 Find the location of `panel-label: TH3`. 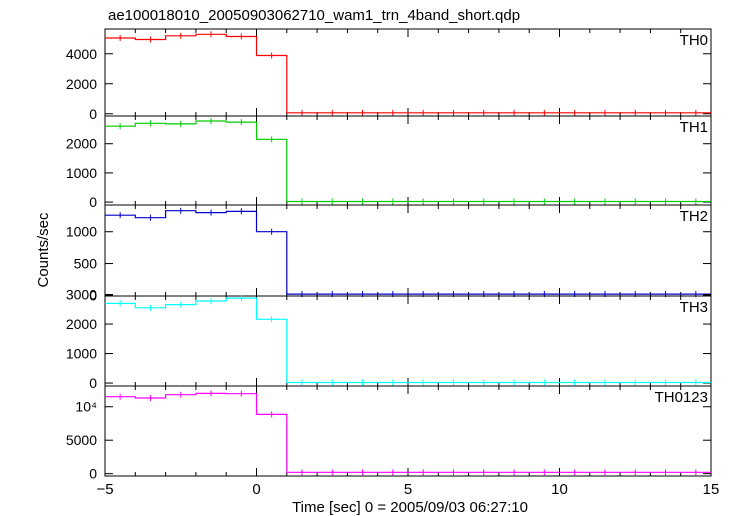

panel-label: TH3 is located at coordinates (694, 307).